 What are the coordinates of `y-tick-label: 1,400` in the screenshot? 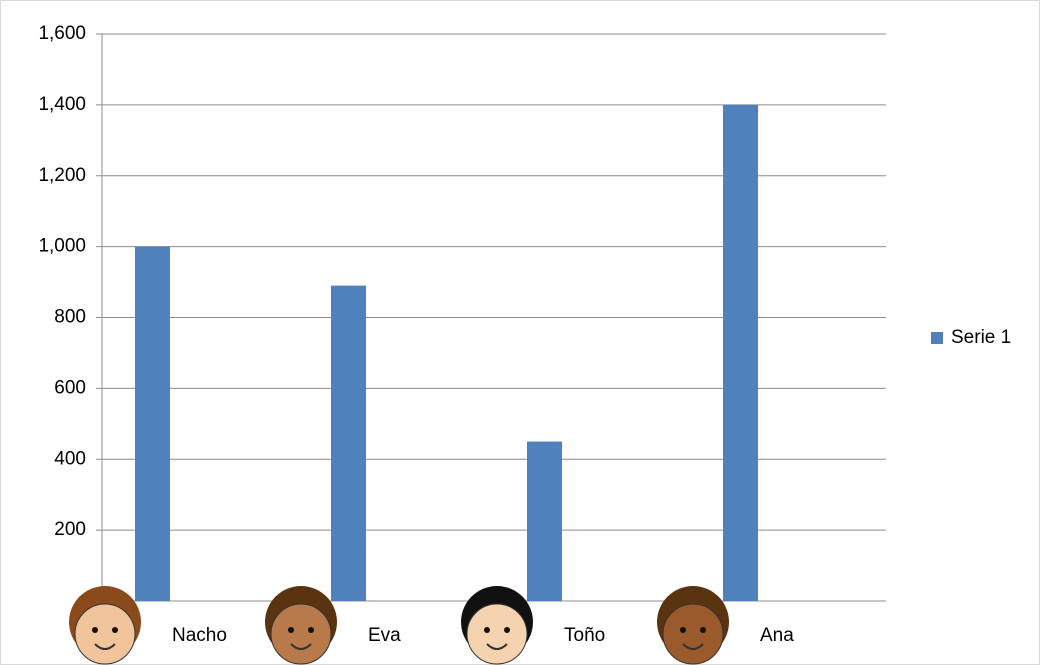 It's located at (62, 104).